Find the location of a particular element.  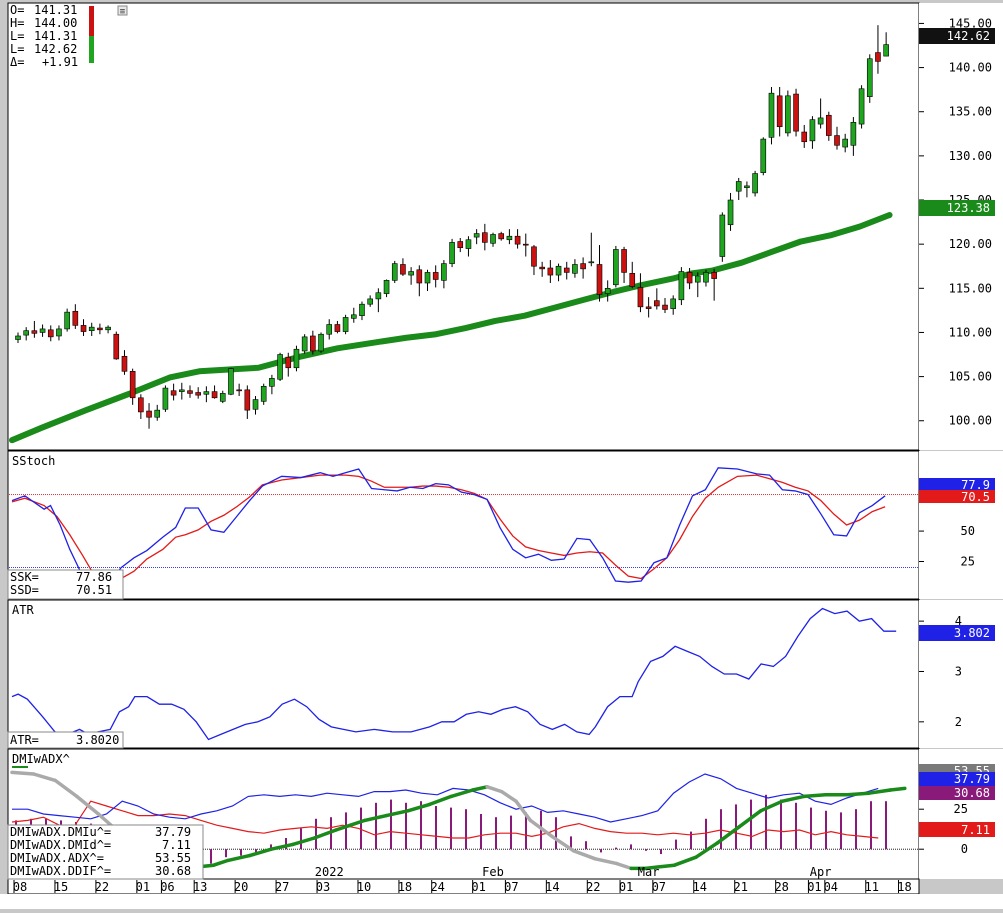

stoch-readout-ssd: SSD= 70.51 is located at coordinates (61, 590).